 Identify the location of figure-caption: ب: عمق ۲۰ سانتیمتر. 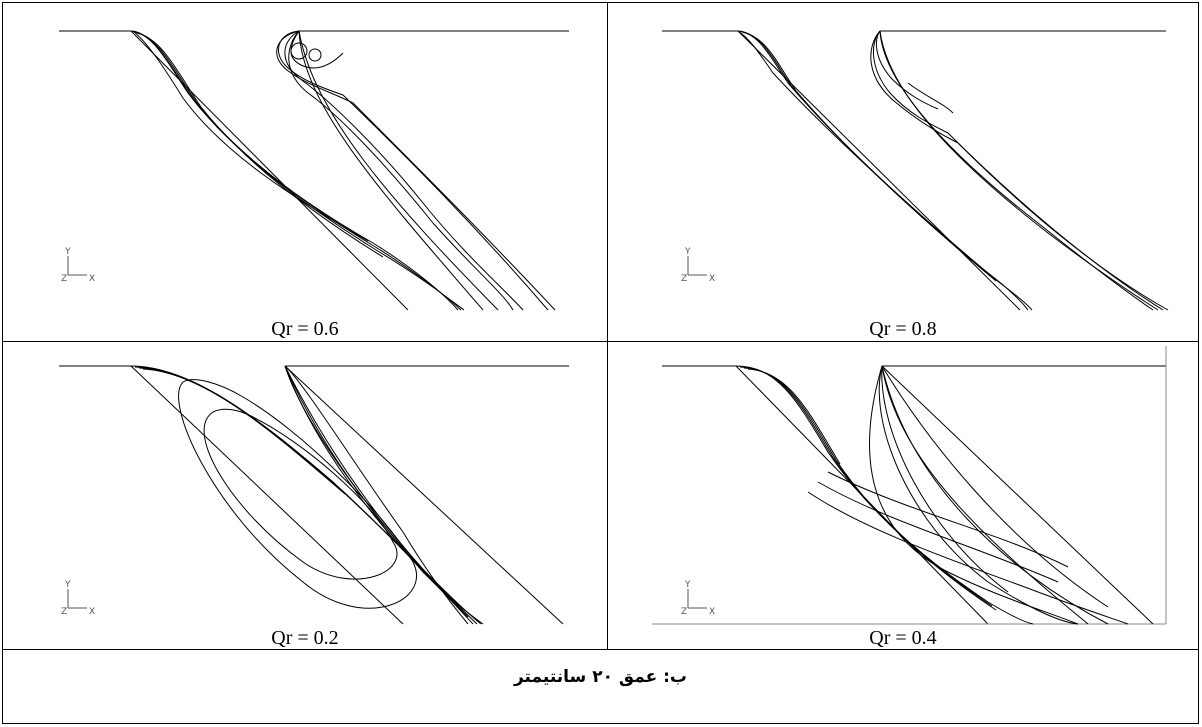
(600, 677).